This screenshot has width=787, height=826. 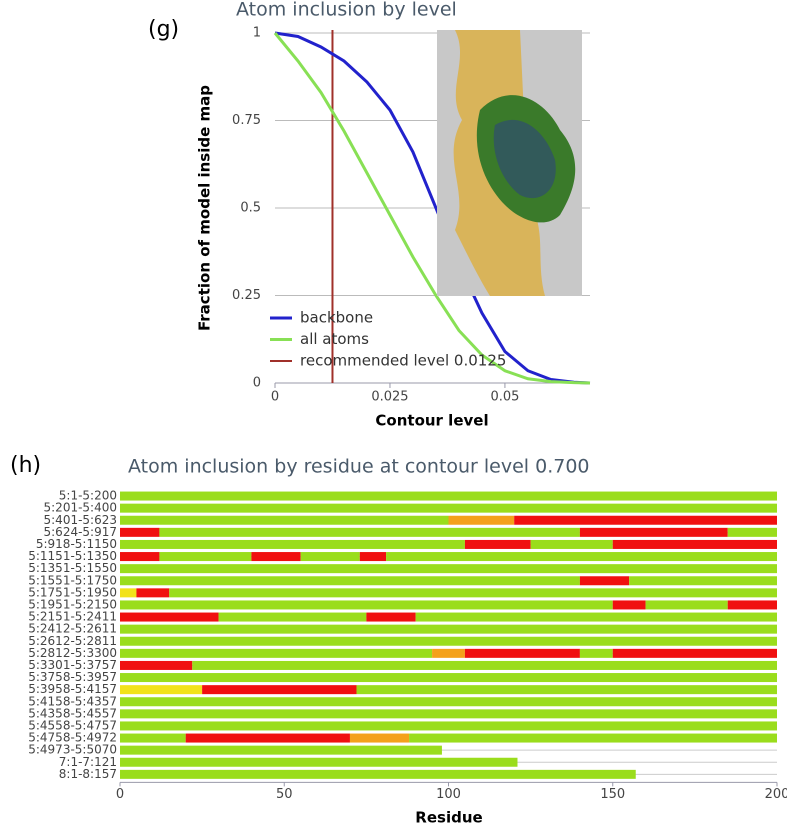 What do you see at coordinates (72, 556) in the screenshot?
I see `row-label: 5:1151-5:1350` at bounding box center [72, 556].